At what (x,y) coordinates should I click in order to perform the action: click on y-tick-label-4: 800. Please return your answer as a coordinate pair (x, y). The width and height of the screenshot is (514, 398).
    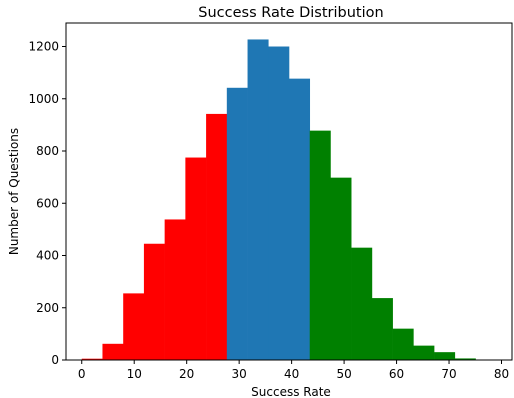
    Looking at the image, I should click on (47, 151).